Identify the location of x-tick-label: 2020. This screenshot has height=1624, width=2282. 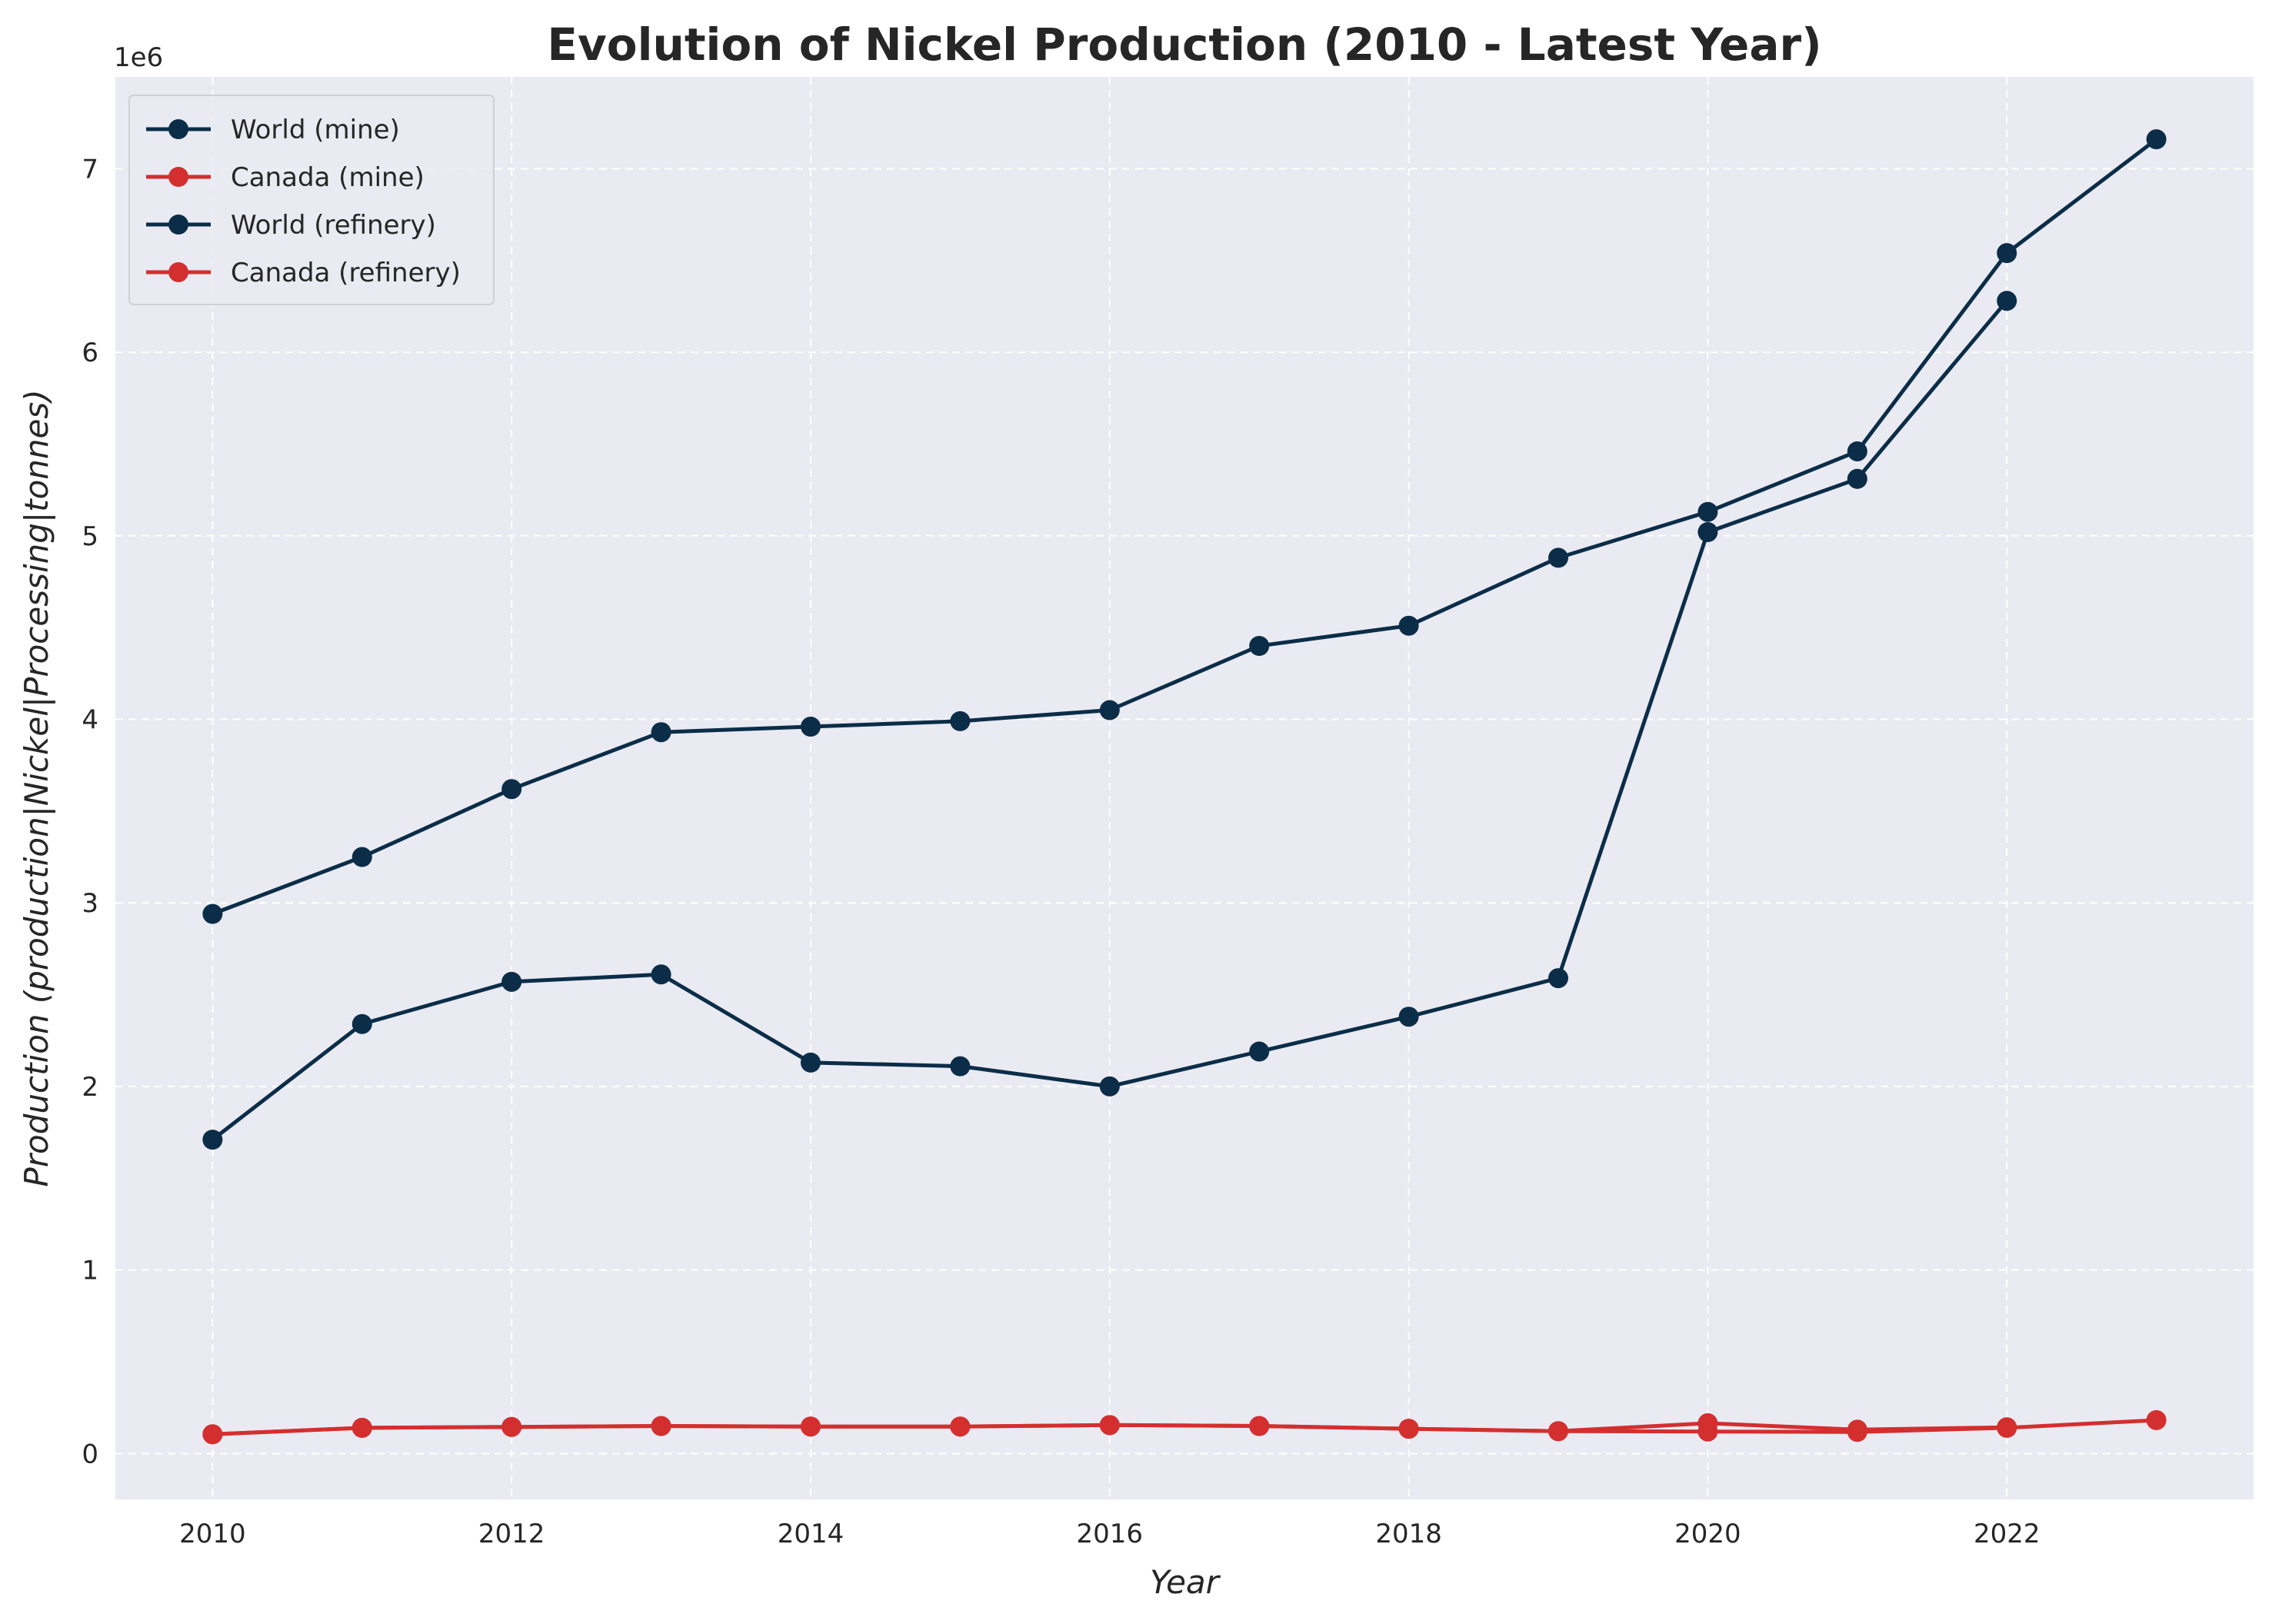
(1708, 1534).